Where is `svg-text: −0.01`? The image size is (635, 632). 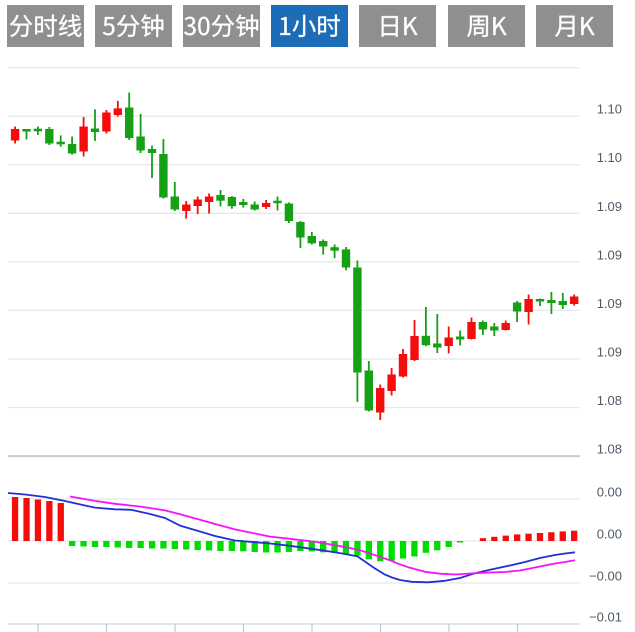
svg-text: −0.01 is located at coordinates (605, 617).